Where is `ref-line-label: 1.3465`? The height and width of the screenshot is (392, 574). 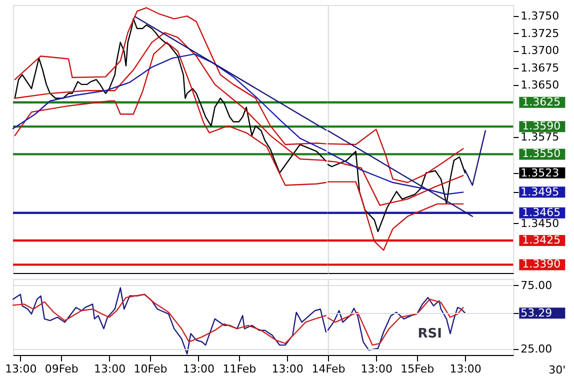 ref-line-label: 1.3465 is located at coordinates (541, 212).